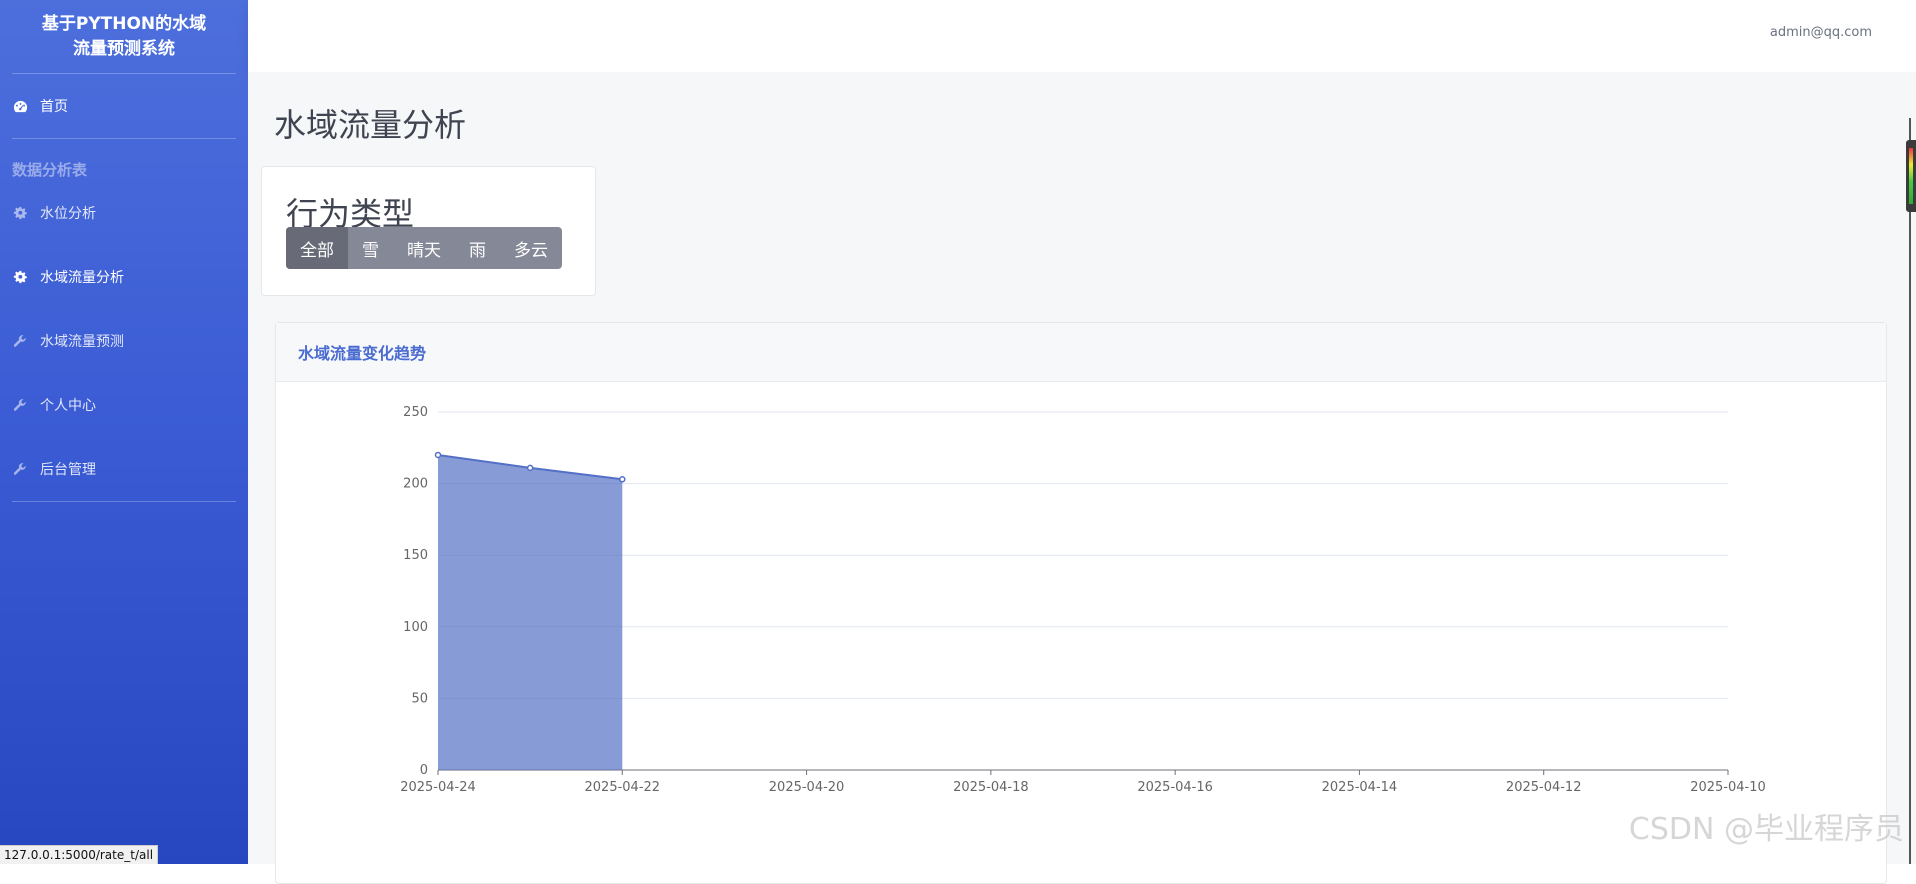 The width and height of the screenshot is (1916, 884). What do you see at coordinates (350, 214) in the screenshot?
I see `filter-label: 行为类型` at bounding box center [350, 214].